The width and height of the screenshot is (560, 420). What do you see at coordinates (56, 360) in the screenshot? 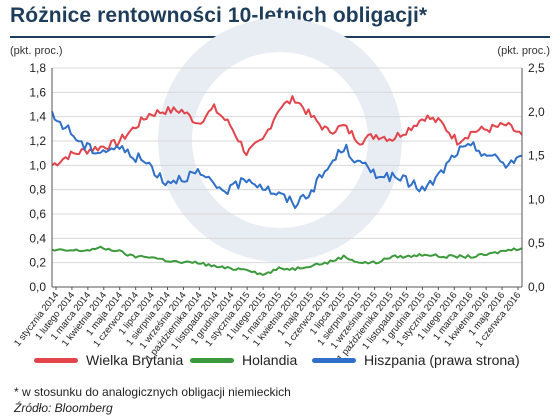
I see `legend-swatch-wielka-brytania` at bounding box center [56, 360].